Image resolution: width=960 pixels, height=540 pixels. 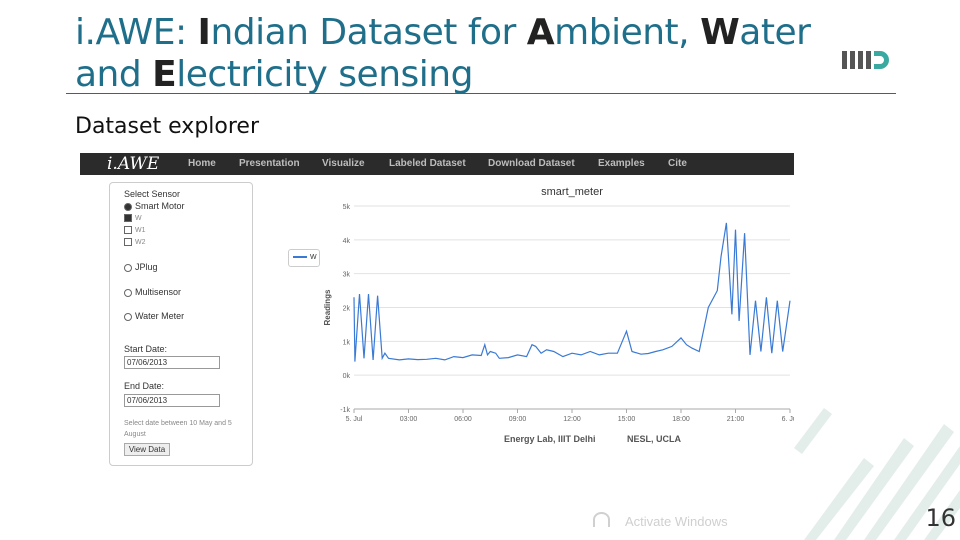 I want to click on series-line-w, so click(x=572, y=292).